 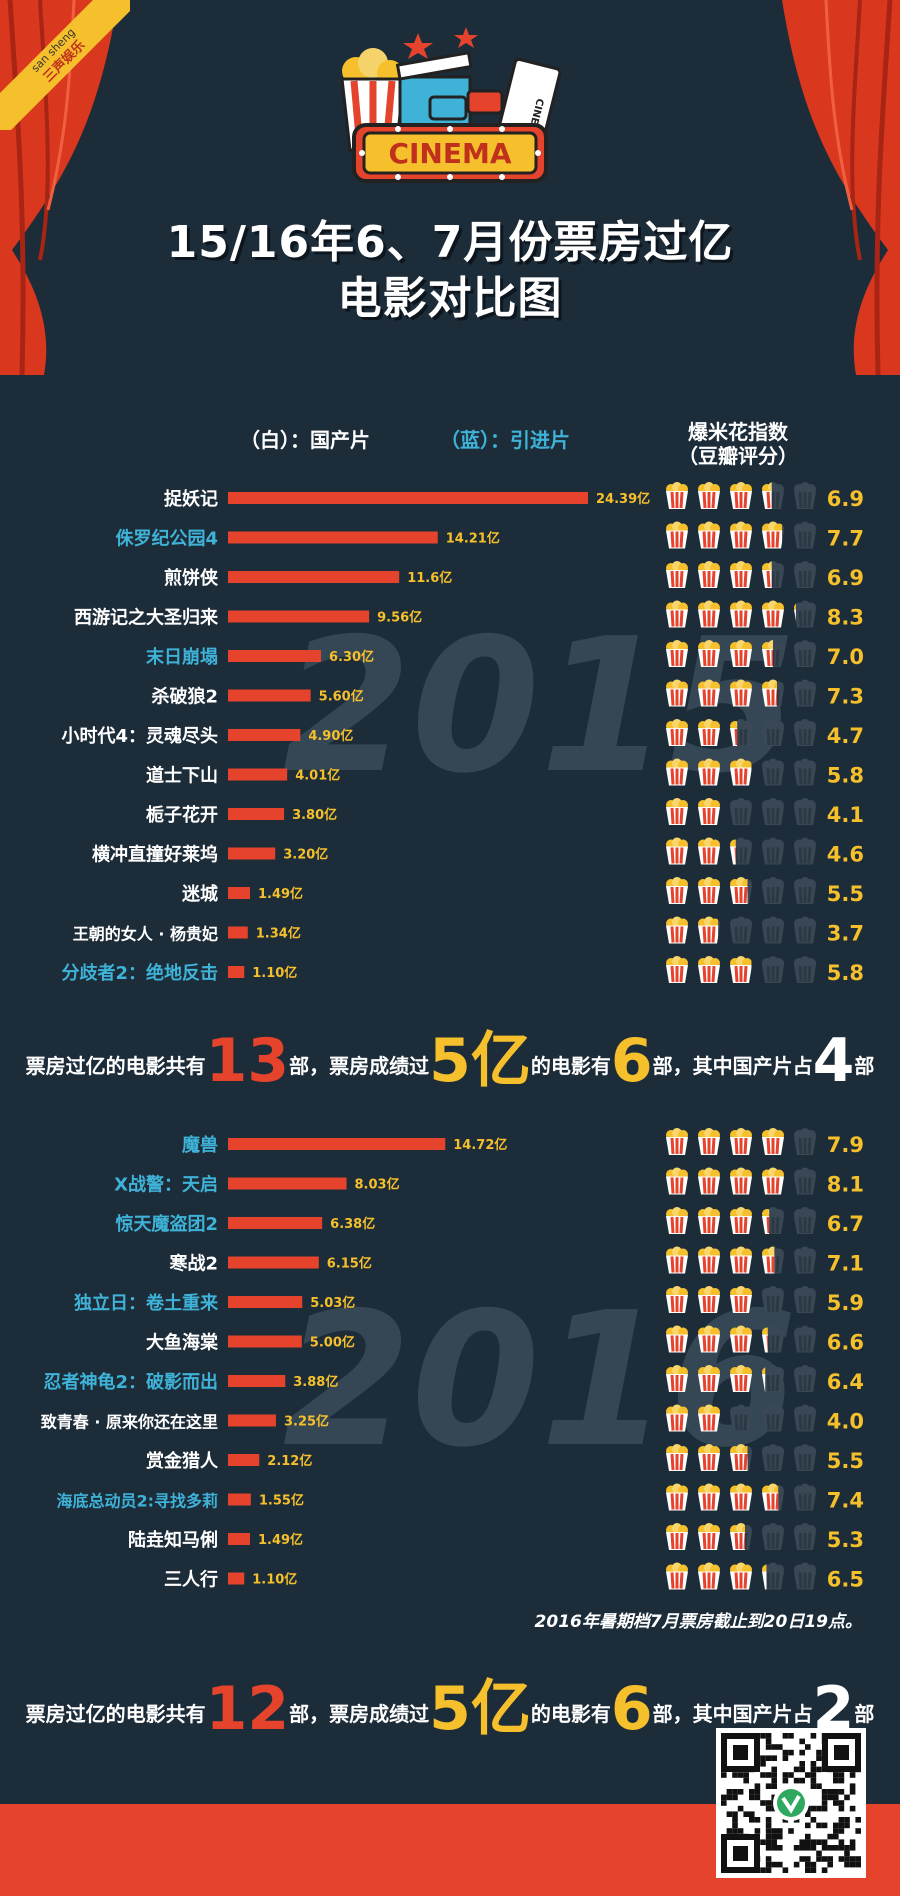 What do you see at coordinates (305, 440) in the screenshot?
I see `legend-domestic: （白）：国产片` at bounding box center [305, 440].